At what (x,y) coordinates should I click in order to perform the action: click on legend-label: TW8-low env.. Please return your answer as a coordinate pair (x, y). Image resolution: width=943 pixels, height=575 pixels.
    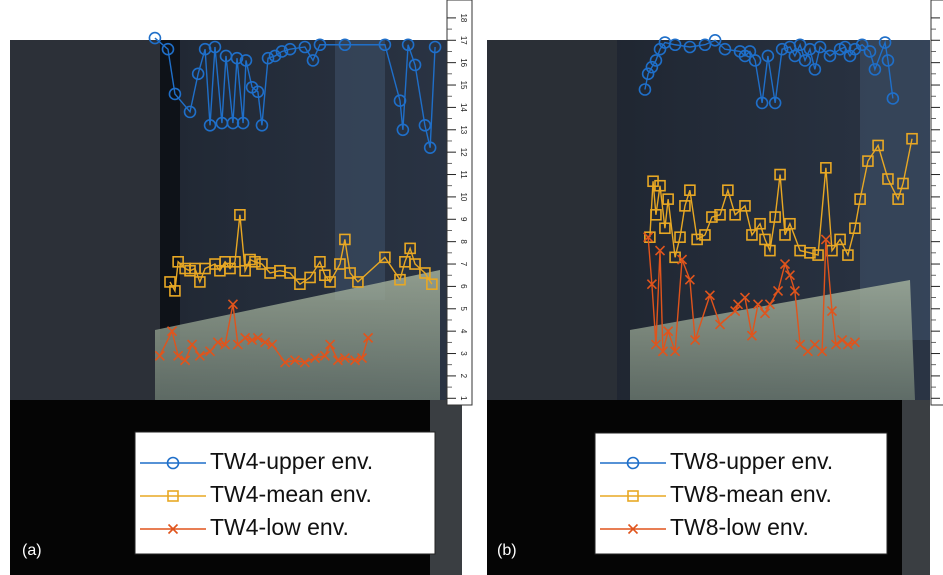
    Looking at the image, I should click on (739, 527).